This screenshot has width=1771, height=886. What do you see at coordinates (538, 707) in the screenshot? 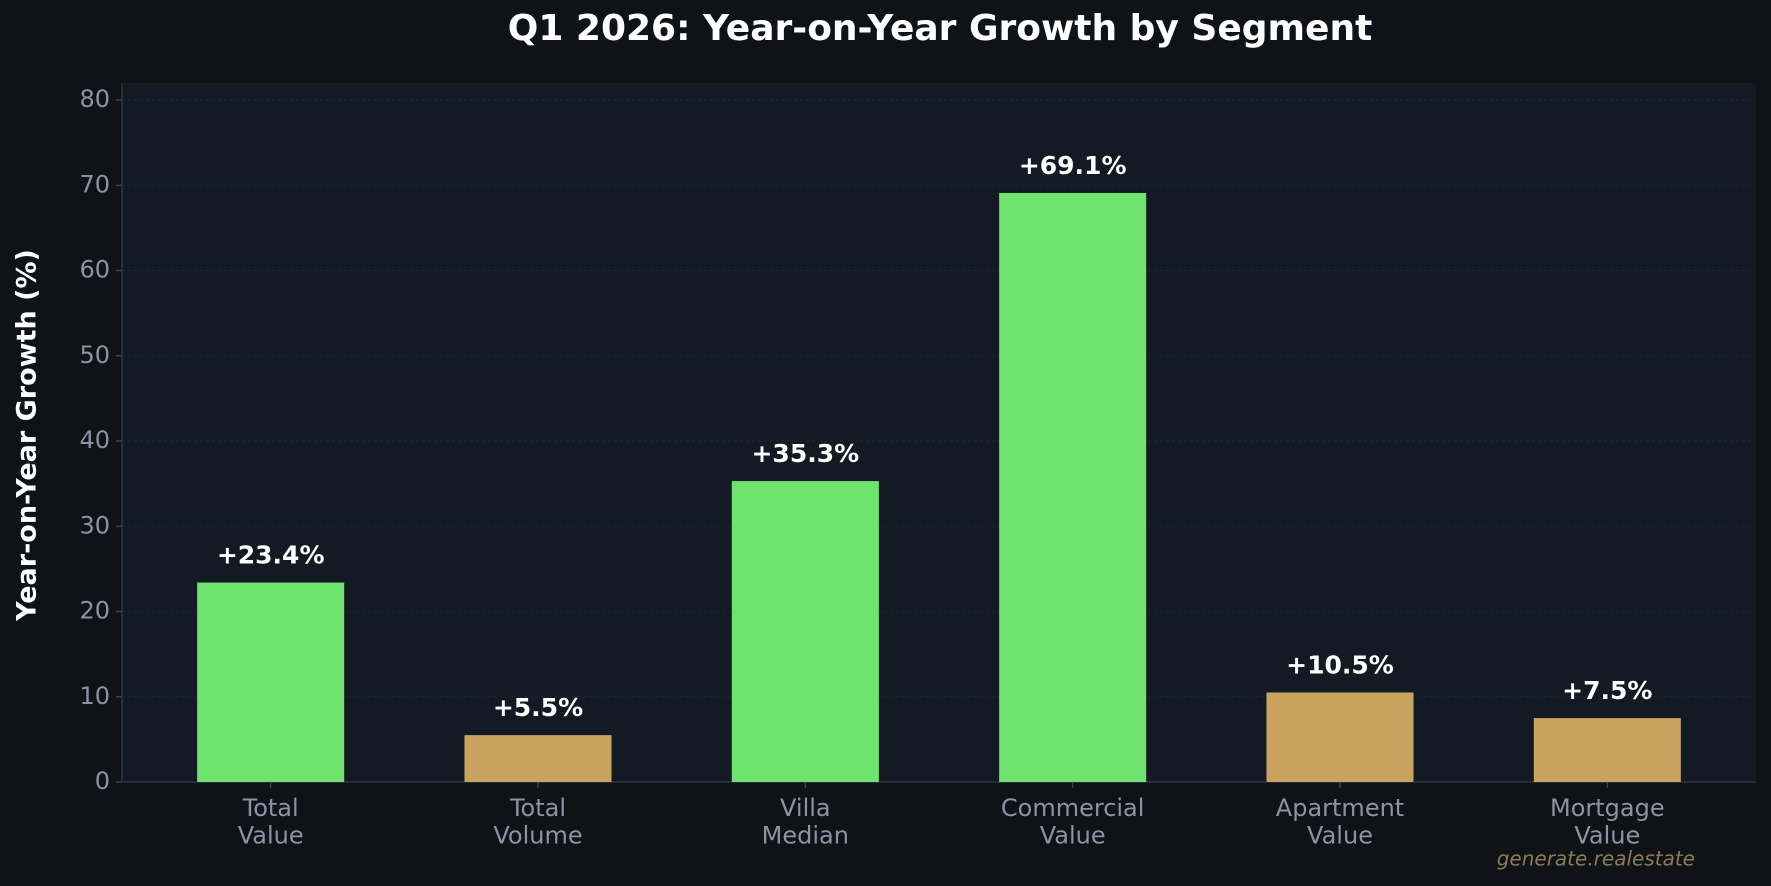
I see `value-label: +5.5%` at bounding box center [538, 707].